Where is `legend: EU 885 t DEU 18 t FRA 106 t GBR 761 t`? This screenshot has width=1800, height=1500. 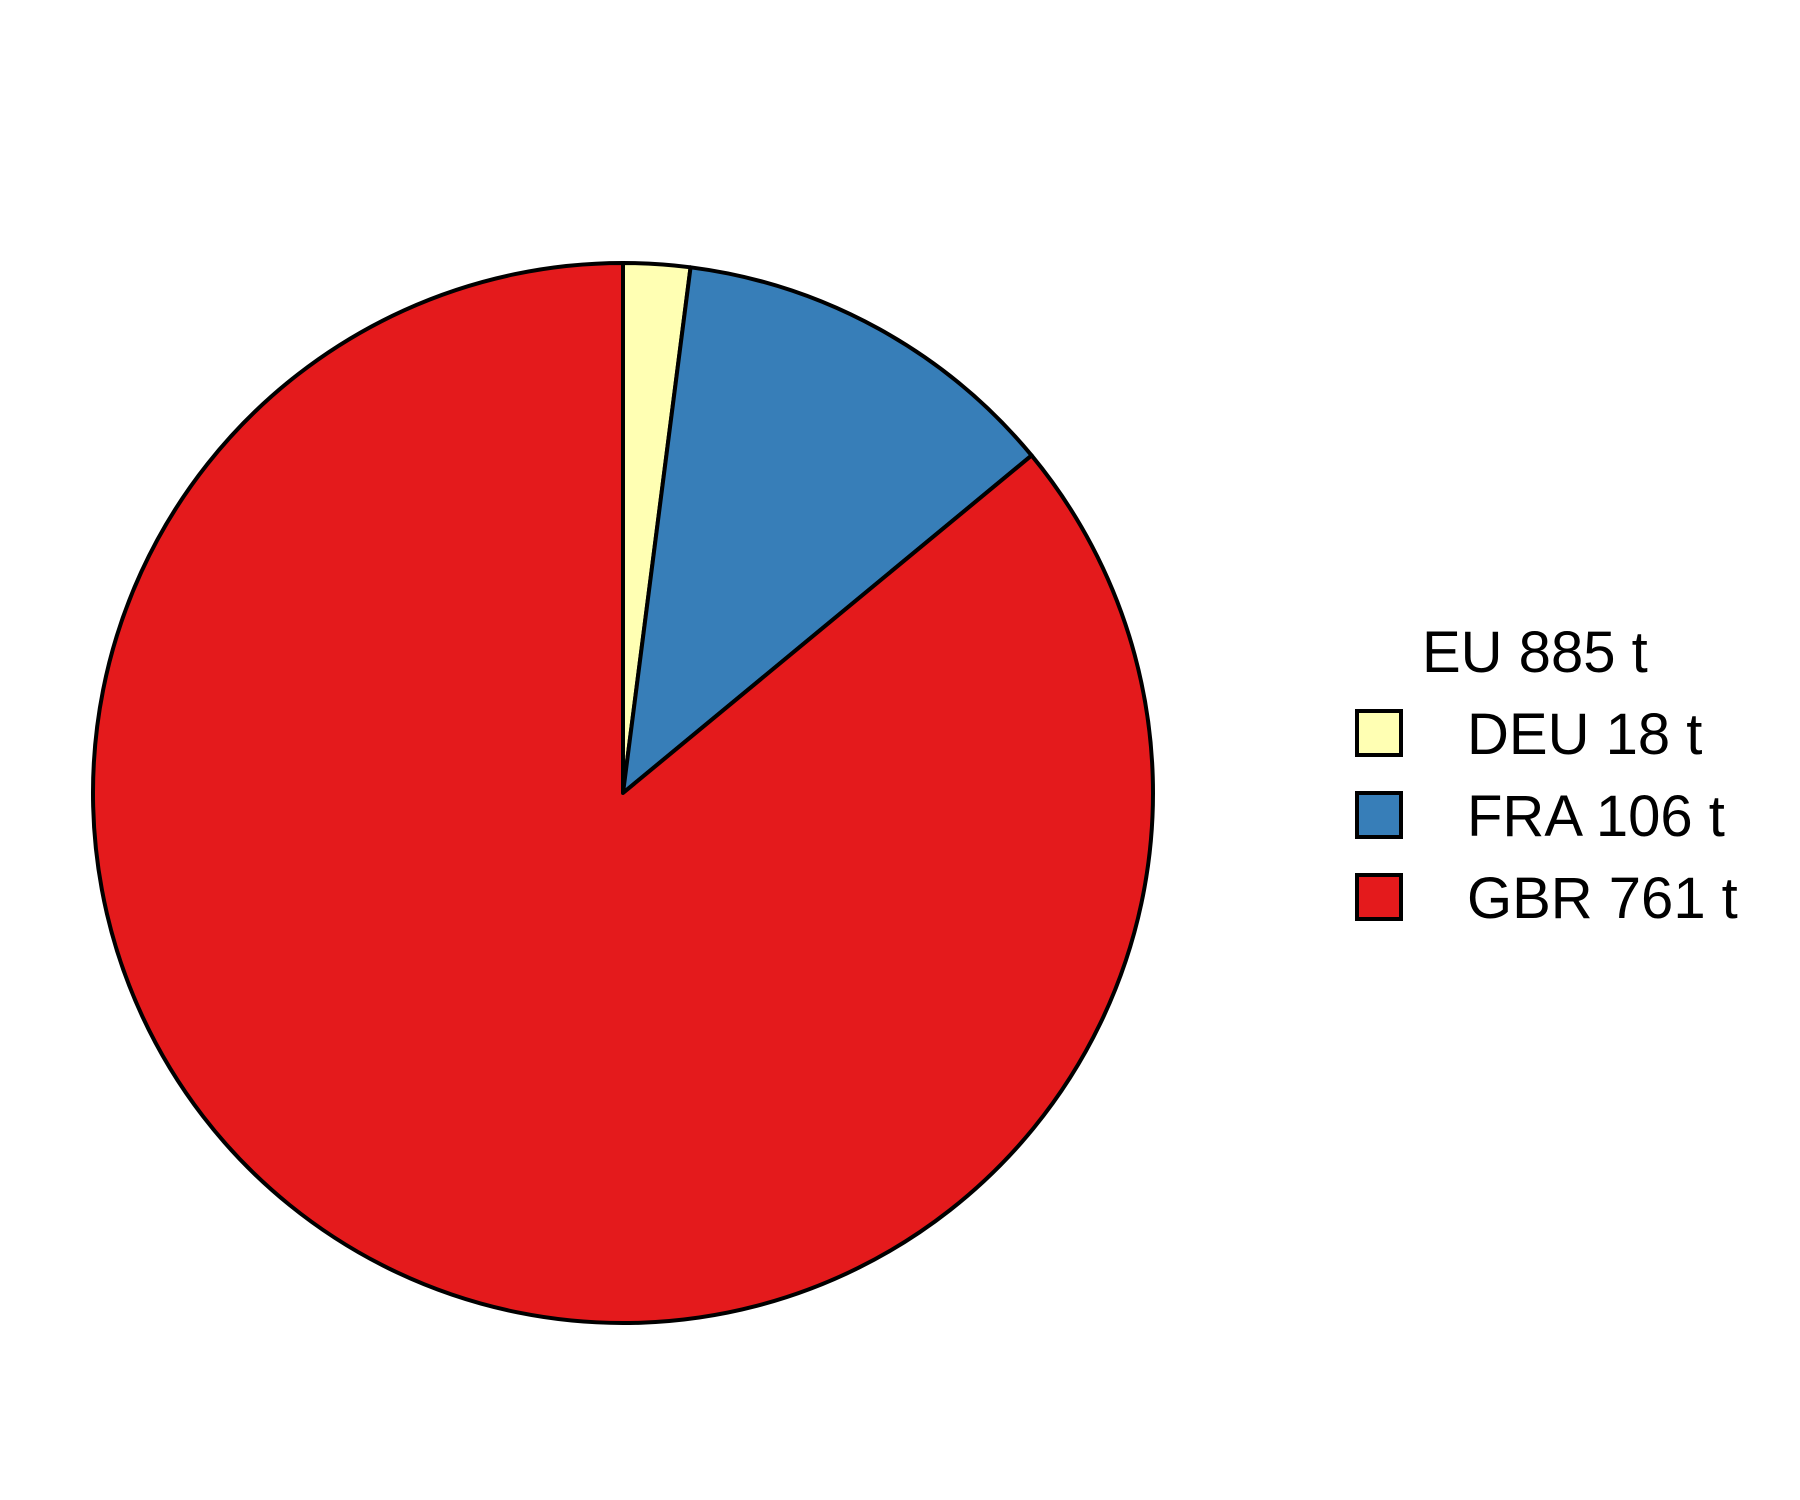
legend: EU 885 t DEU 18 t FRA 106 t GBR 761 t is located at coordinates (1546, 775).